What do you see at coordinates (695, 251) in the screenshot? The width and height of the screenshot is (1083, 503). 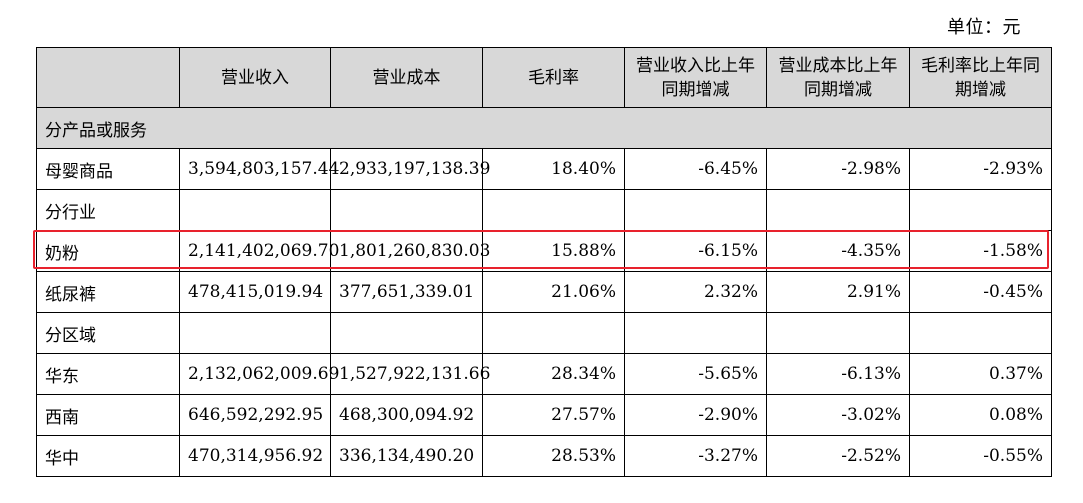 I see `cell-revenue-yoy: -6.15%` at bounding box center [695, 251].